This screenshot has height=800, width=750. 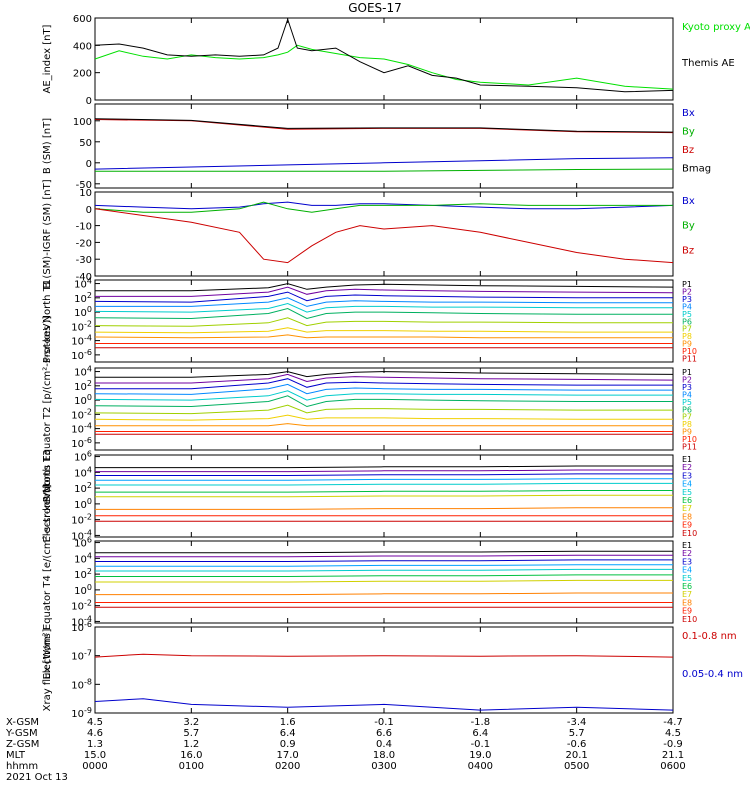 I want to click on legend-p6: P6, so click(x=687, y=409).